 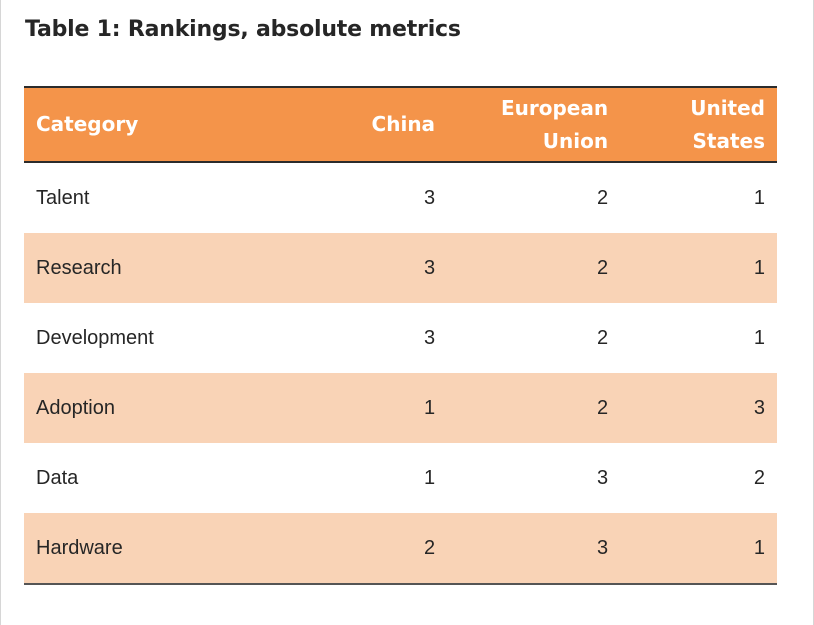 I want to click on cell-category: Data, so click(x=57, y=477).